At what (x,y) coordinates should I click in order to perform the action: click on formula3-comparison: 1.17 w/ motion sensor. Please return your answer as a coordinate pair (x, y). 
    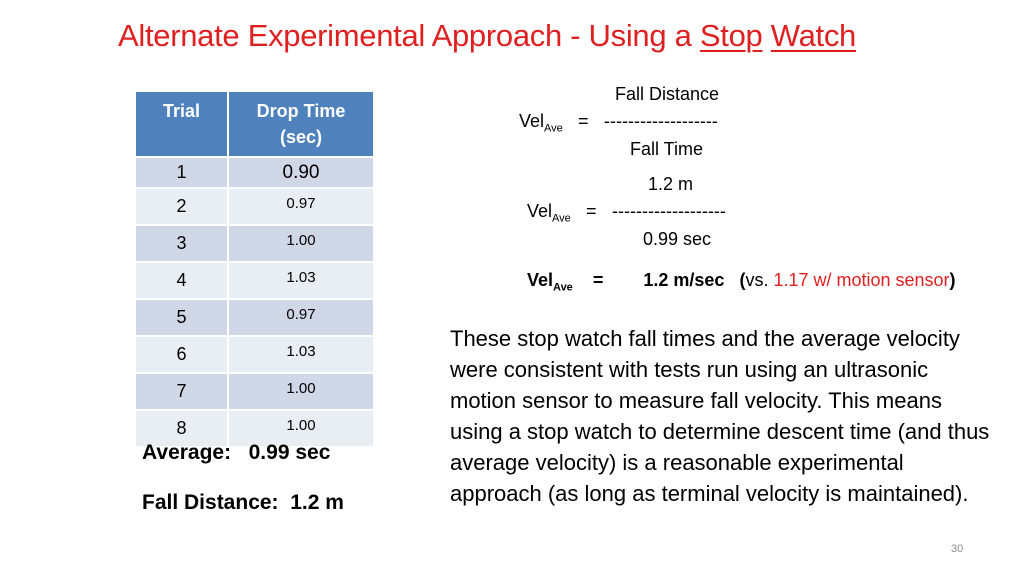
    Looking at the image, I should click on (861, 280).